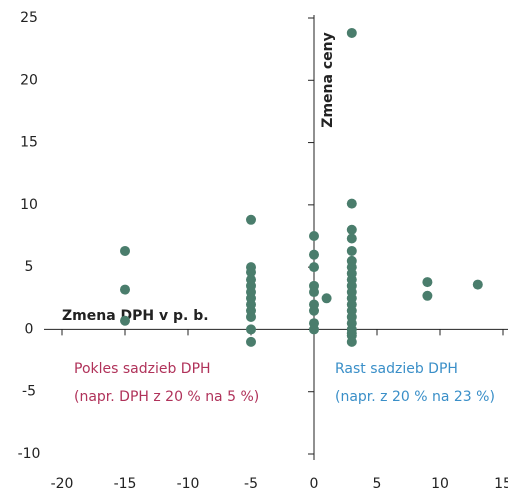 The image size is (508, 497). Describe the element at coordinates (29, 267) in the screenshot. I see `y-tick-label: 5` at that location.